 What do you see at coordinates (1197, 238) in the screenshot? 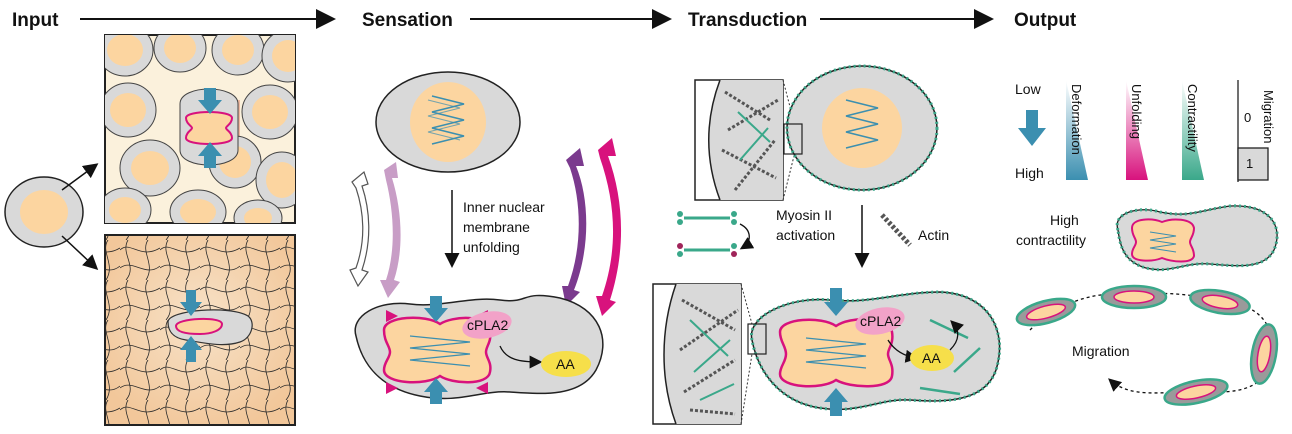
I see `high-contractility-cell` at bounding box center [1197, 238].